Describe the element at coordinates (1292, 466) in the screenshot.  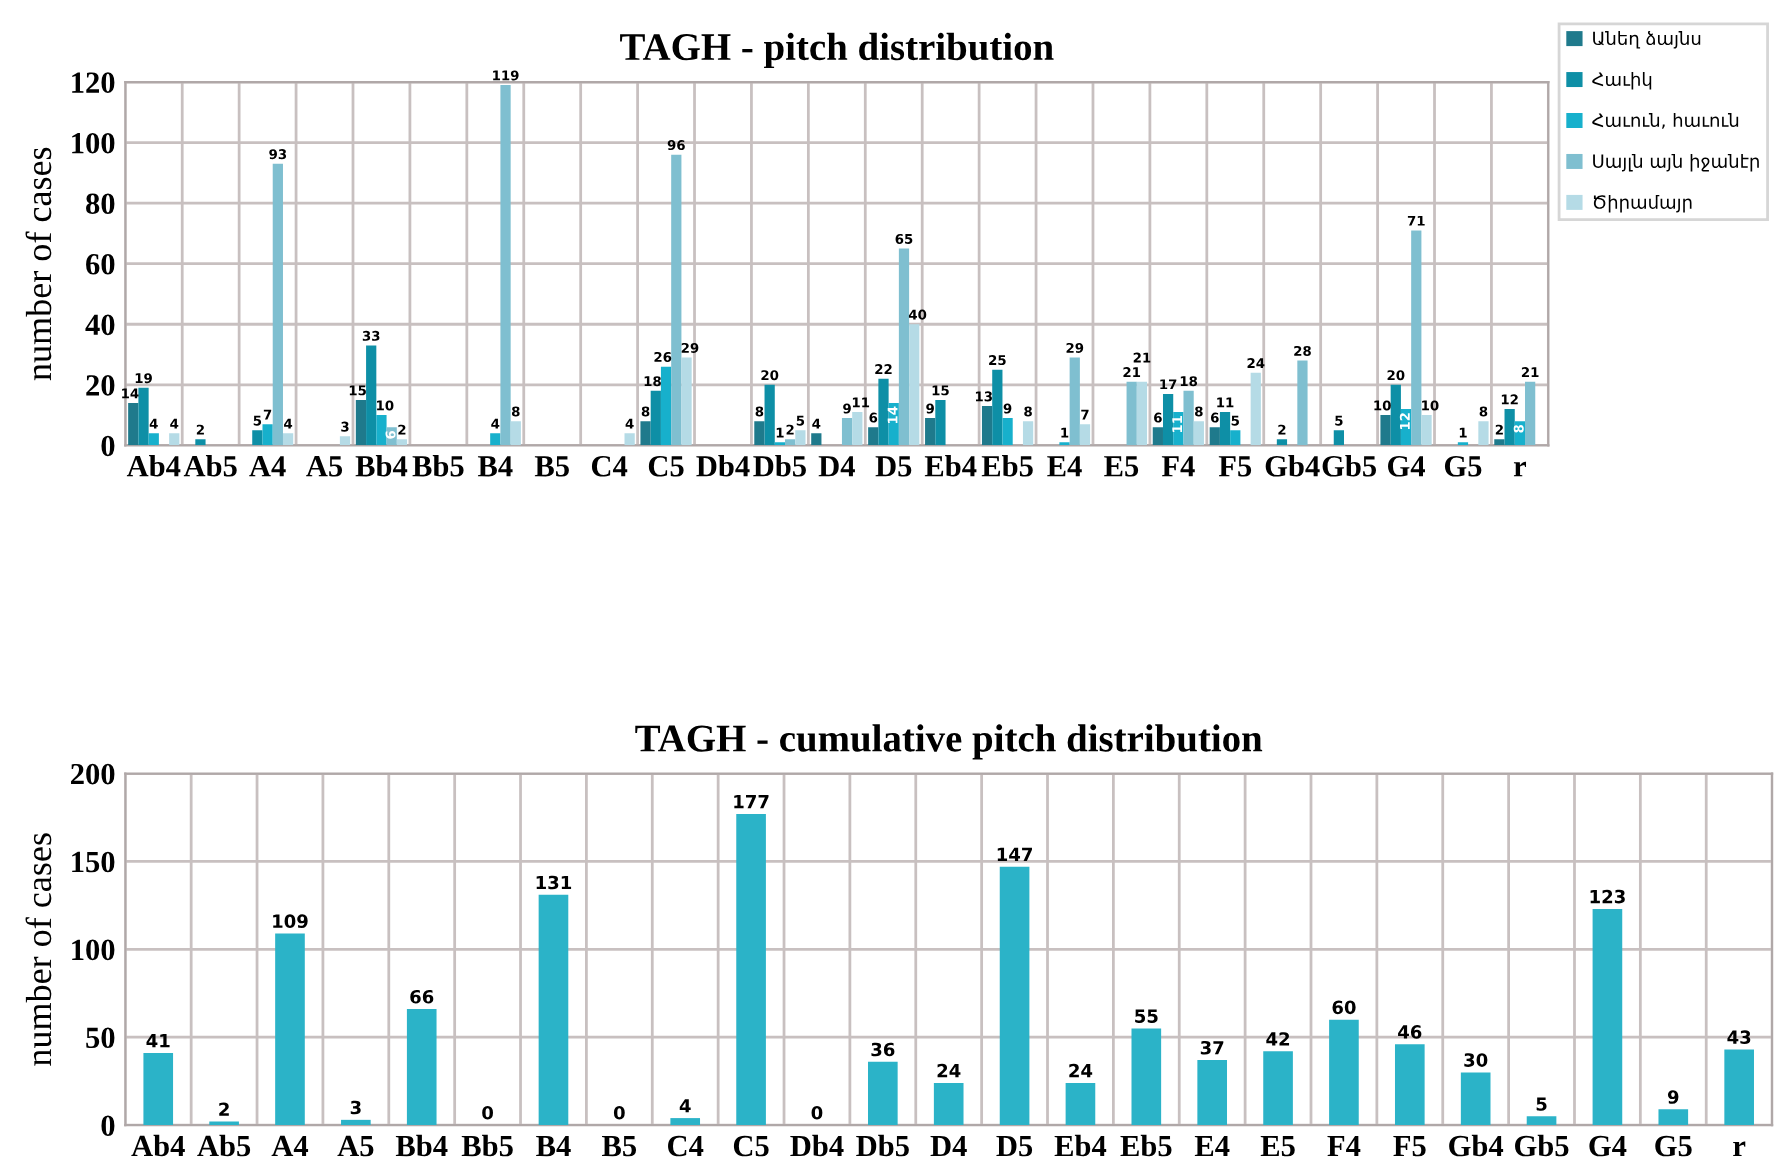
I see `x-tick-label: Gb4` at that location.